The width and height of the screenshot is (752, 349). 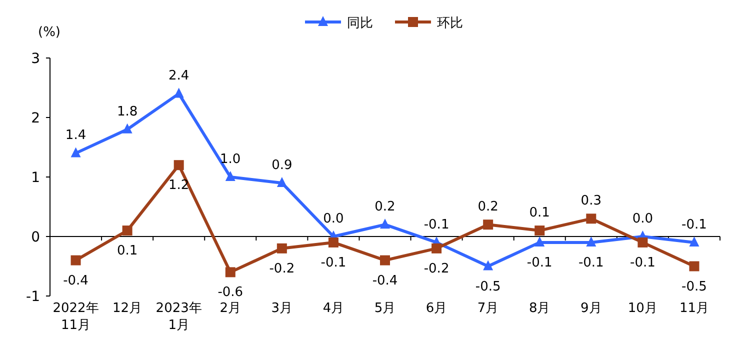 I want to click on x-tick-label: 7月, so click(x=488, y=308).